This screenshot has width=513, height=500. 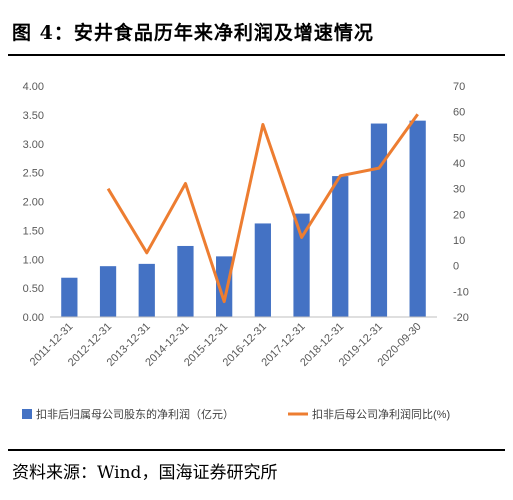 What do you see at coordinates (459, 138) in the screenshot?
I see `y-right-tick-label: 50` at bounding box center [459, 138].